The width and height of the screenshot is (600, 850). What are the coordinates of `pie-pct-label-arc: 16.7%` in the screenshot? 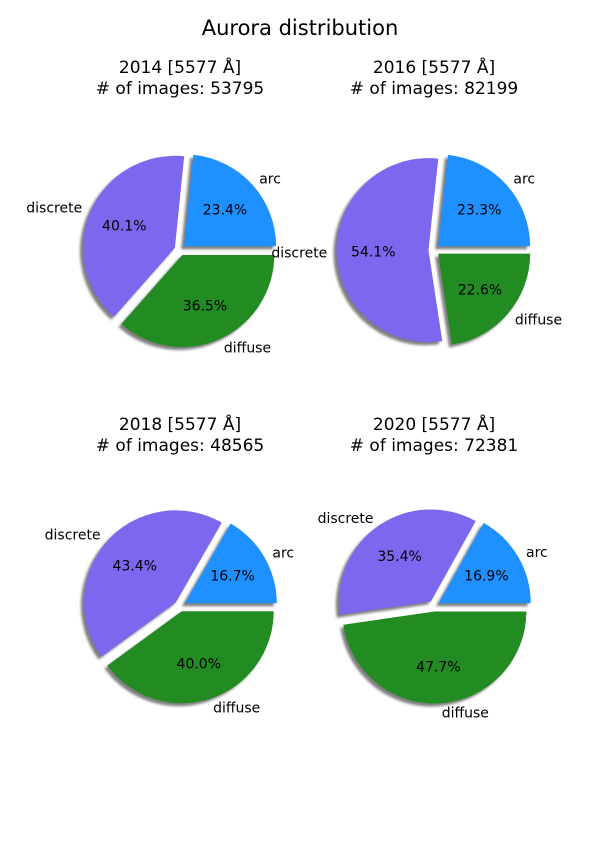 It's located at (232, 577).